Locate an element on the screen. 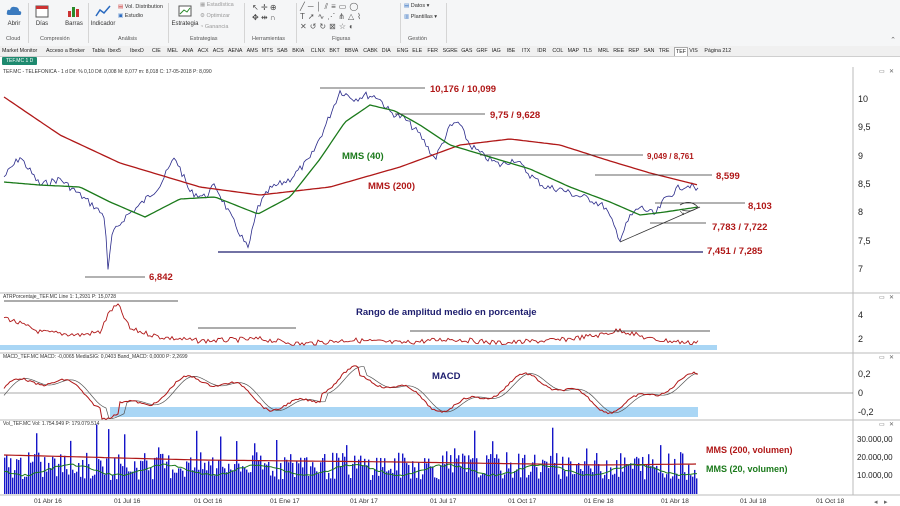  tab-mrl: MRL is located at coordinates (604, 51).